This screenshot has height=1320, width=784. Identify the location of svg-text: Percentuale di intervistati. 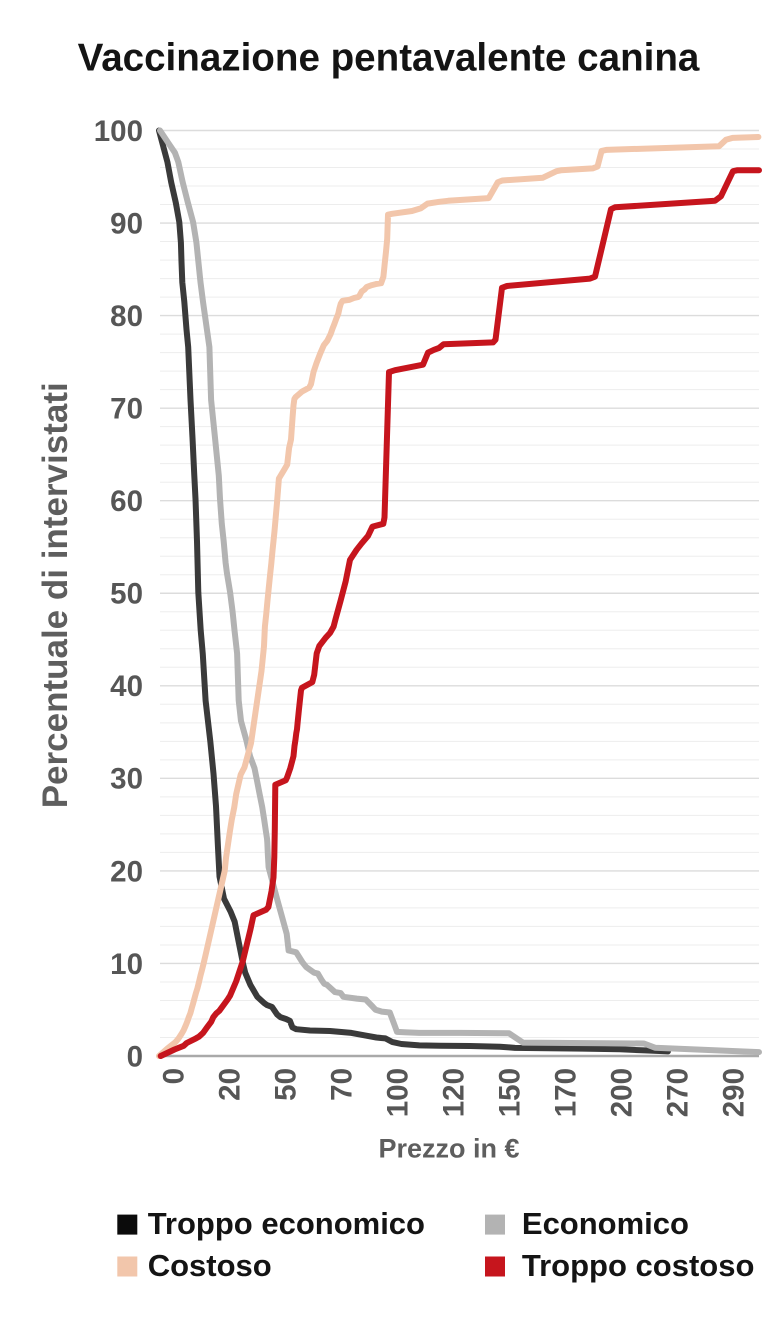
(55, 595).